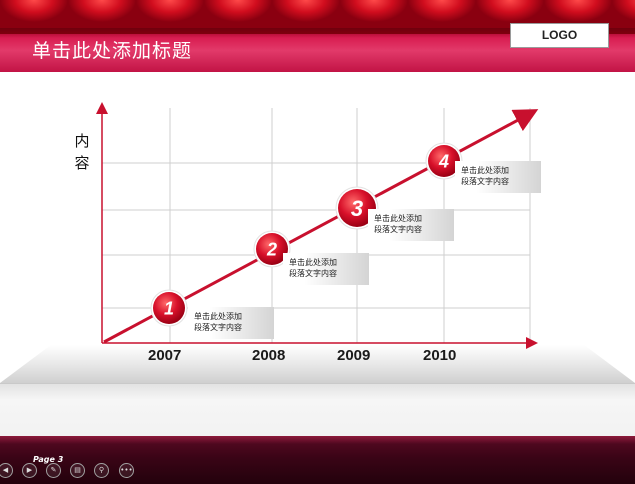 This screenshot has height=484, width=635. Describe the element at coordinates (53, 470) in the screenshot. I see `pen-icon: ✎` at that location.